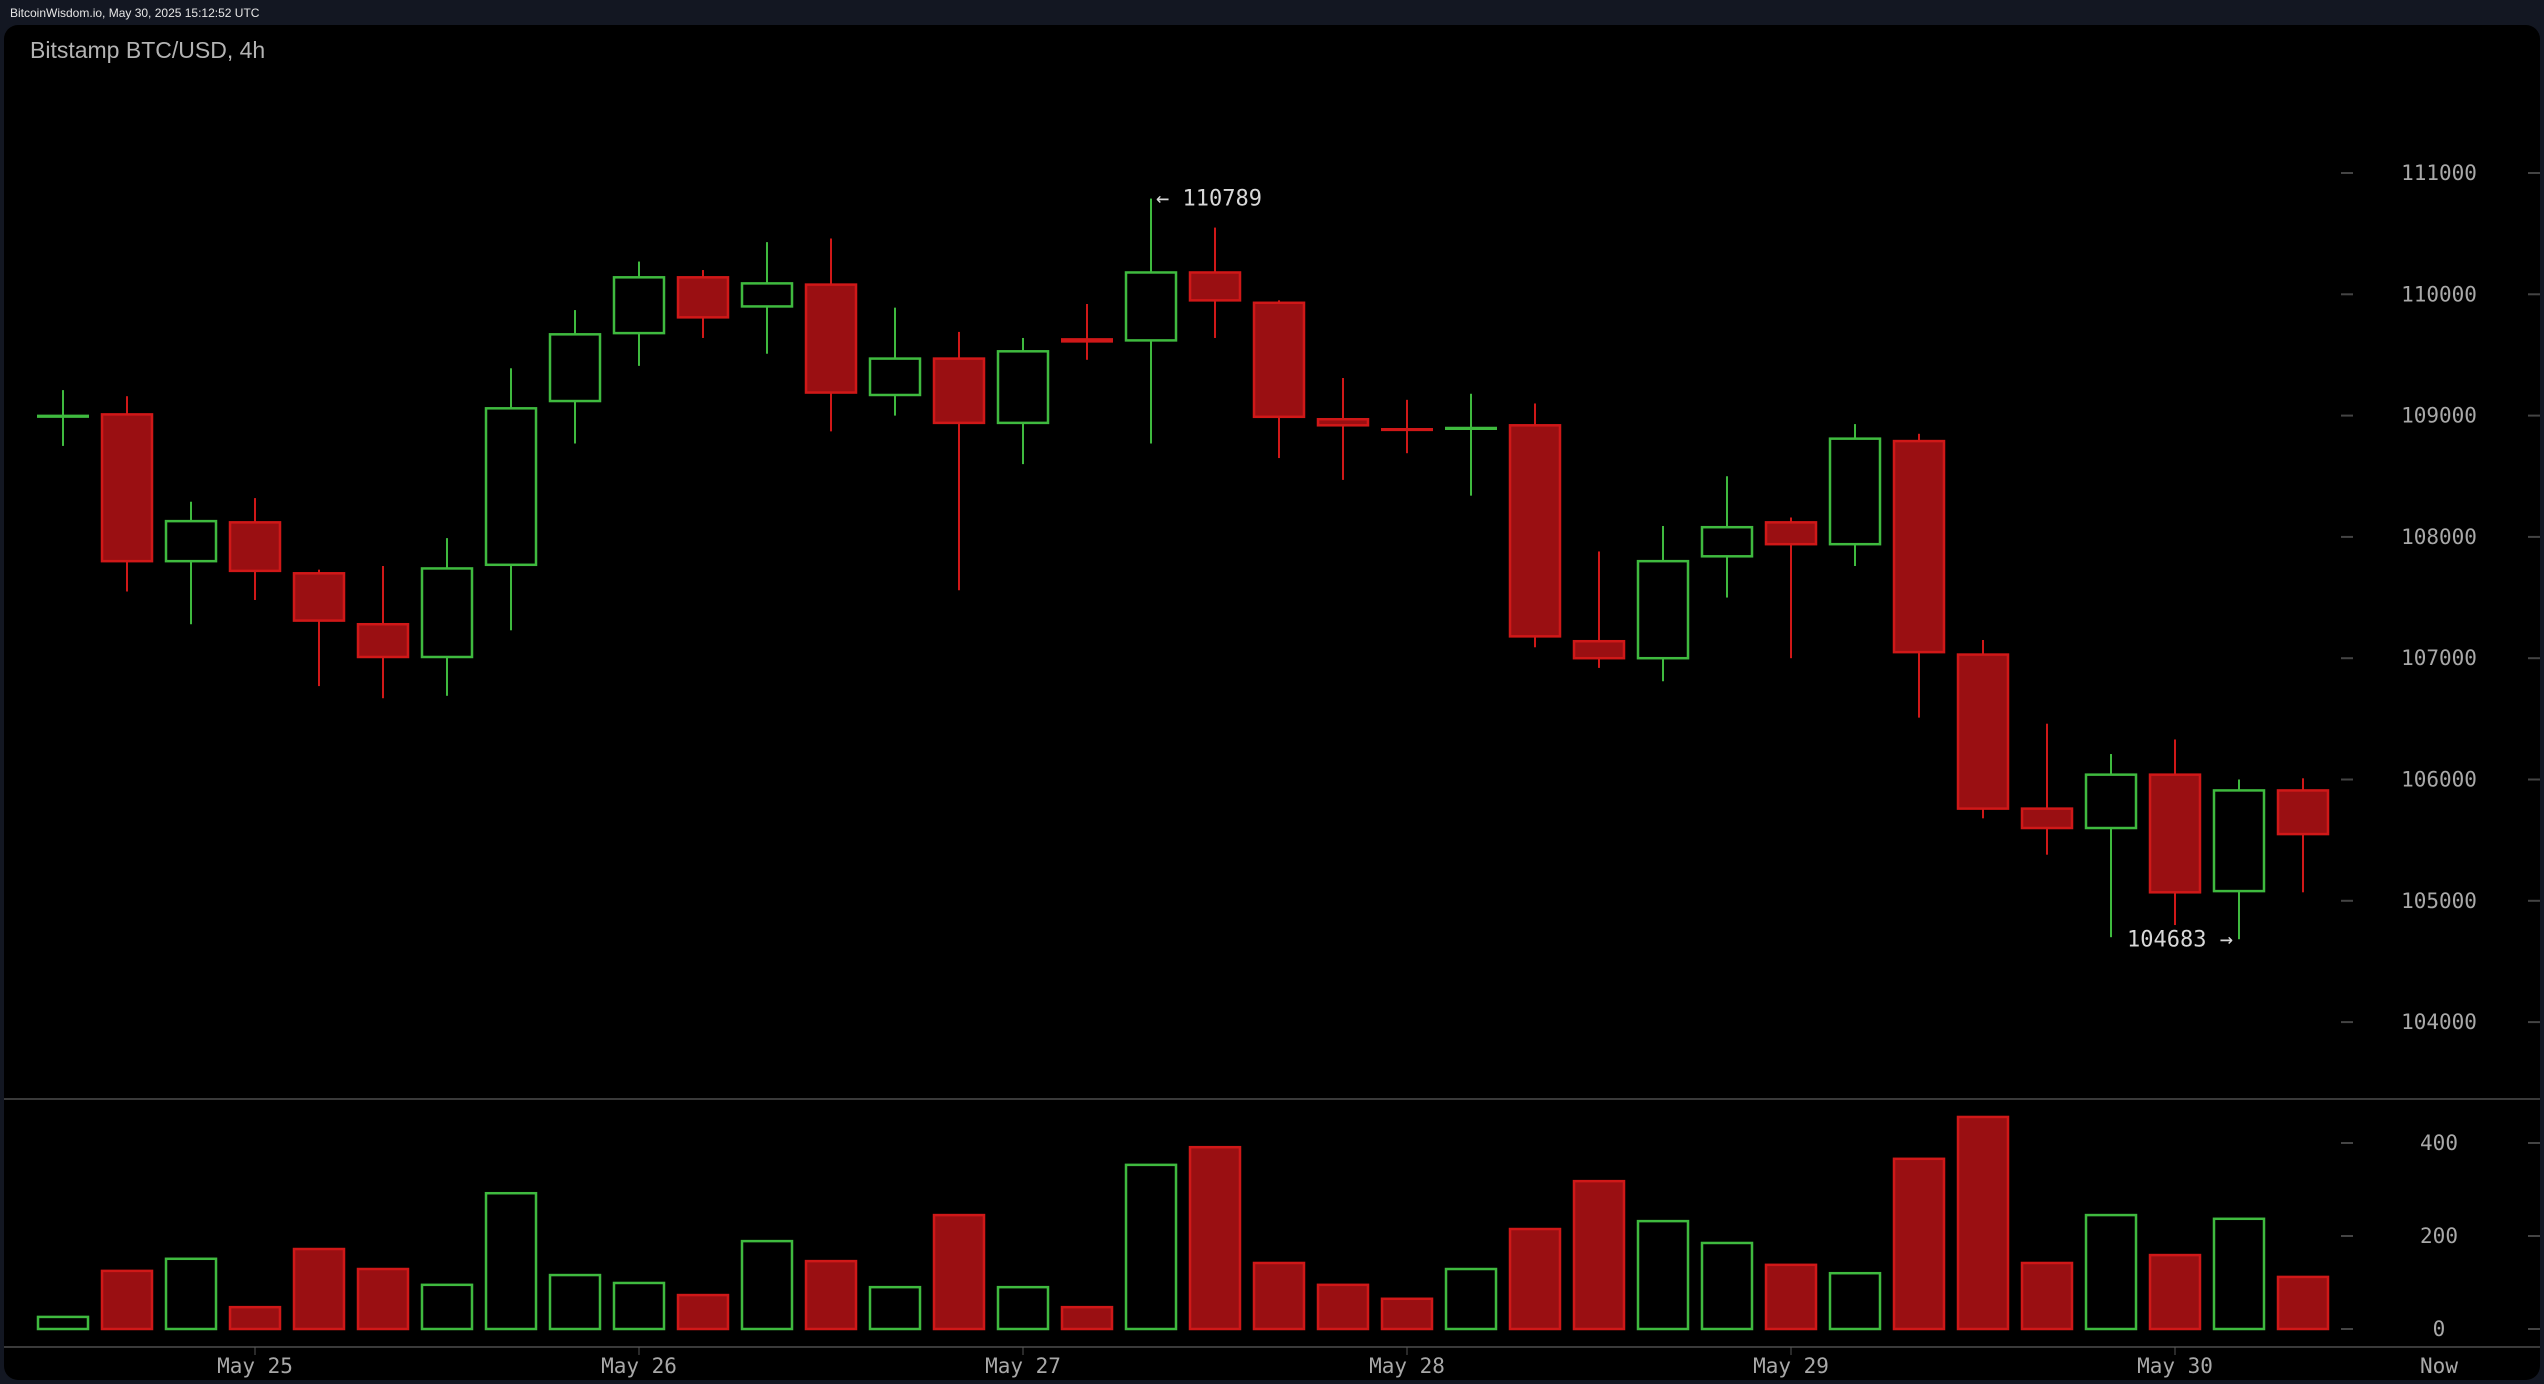 Image resolution: width=2544 pixels, height=1384 pixels. What do you see at coordinates (1215, 1362) in the screenshot?
I see `time-axis: May 25 May 26 May 27 May 28 May 29 May 30` at bounding box center [1215, 1362].